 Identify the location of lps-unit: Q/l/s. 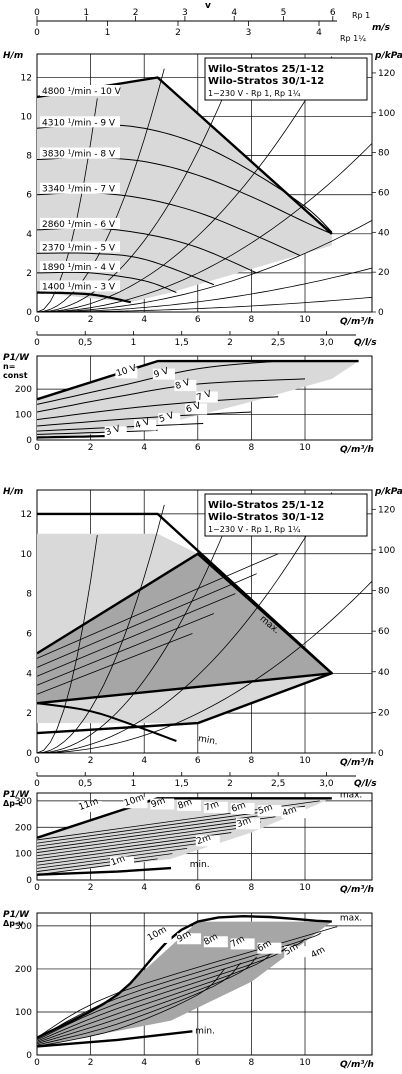
(365, 343).